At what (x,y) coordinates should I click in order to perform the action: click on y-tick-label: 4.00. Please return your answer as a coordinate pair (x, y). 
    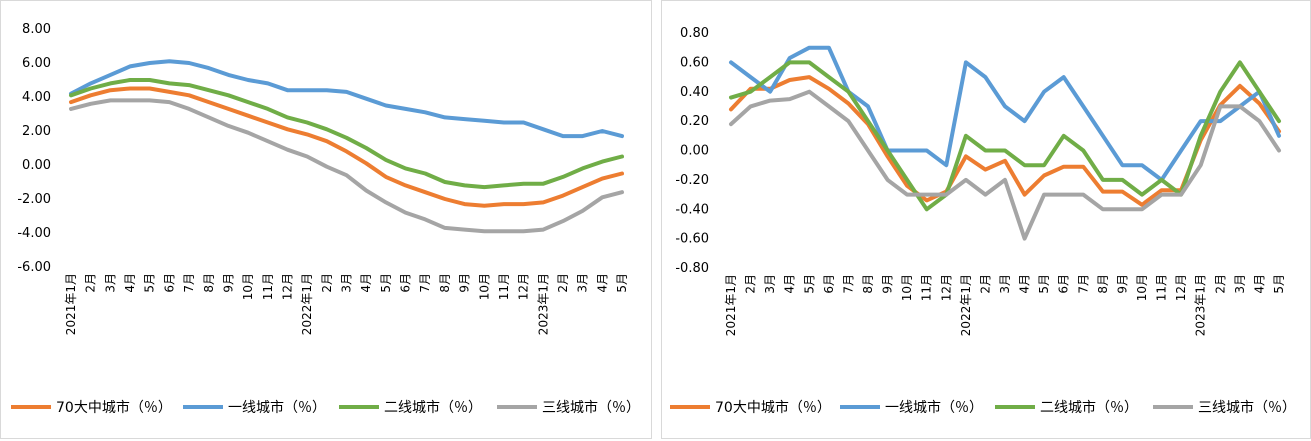
    Looking at the image, I should click on (36, 97).